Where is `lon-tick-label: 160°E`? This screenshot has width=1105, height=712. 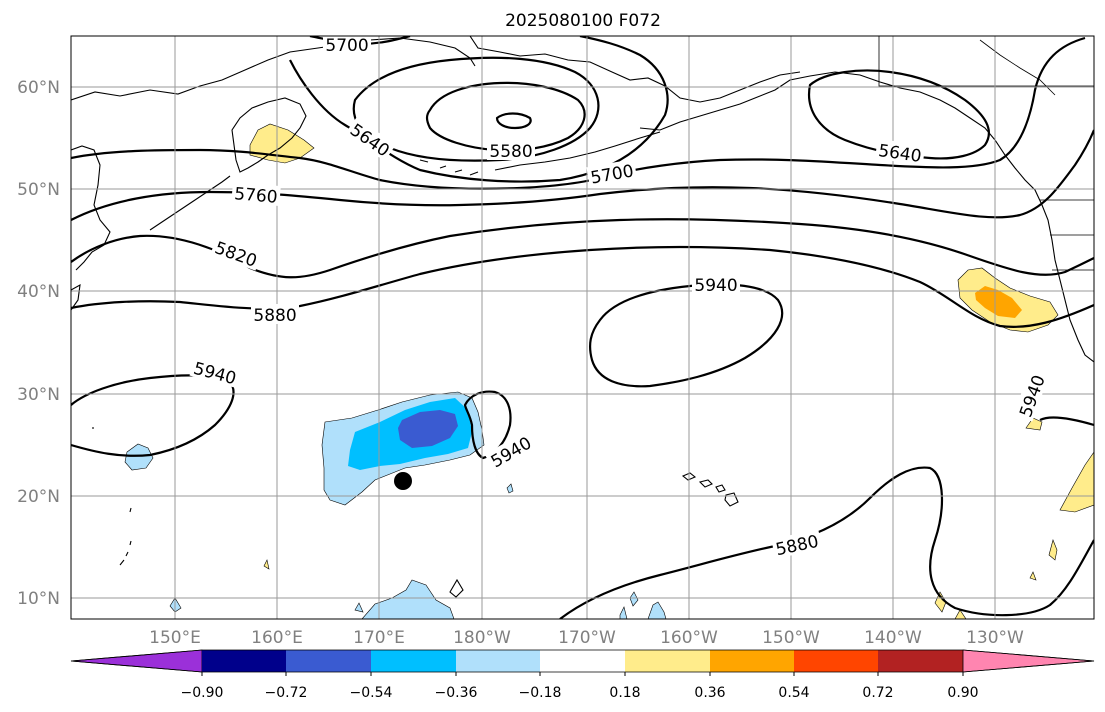
lon-tick-label: 160°E is located at coordinates (277, 638).